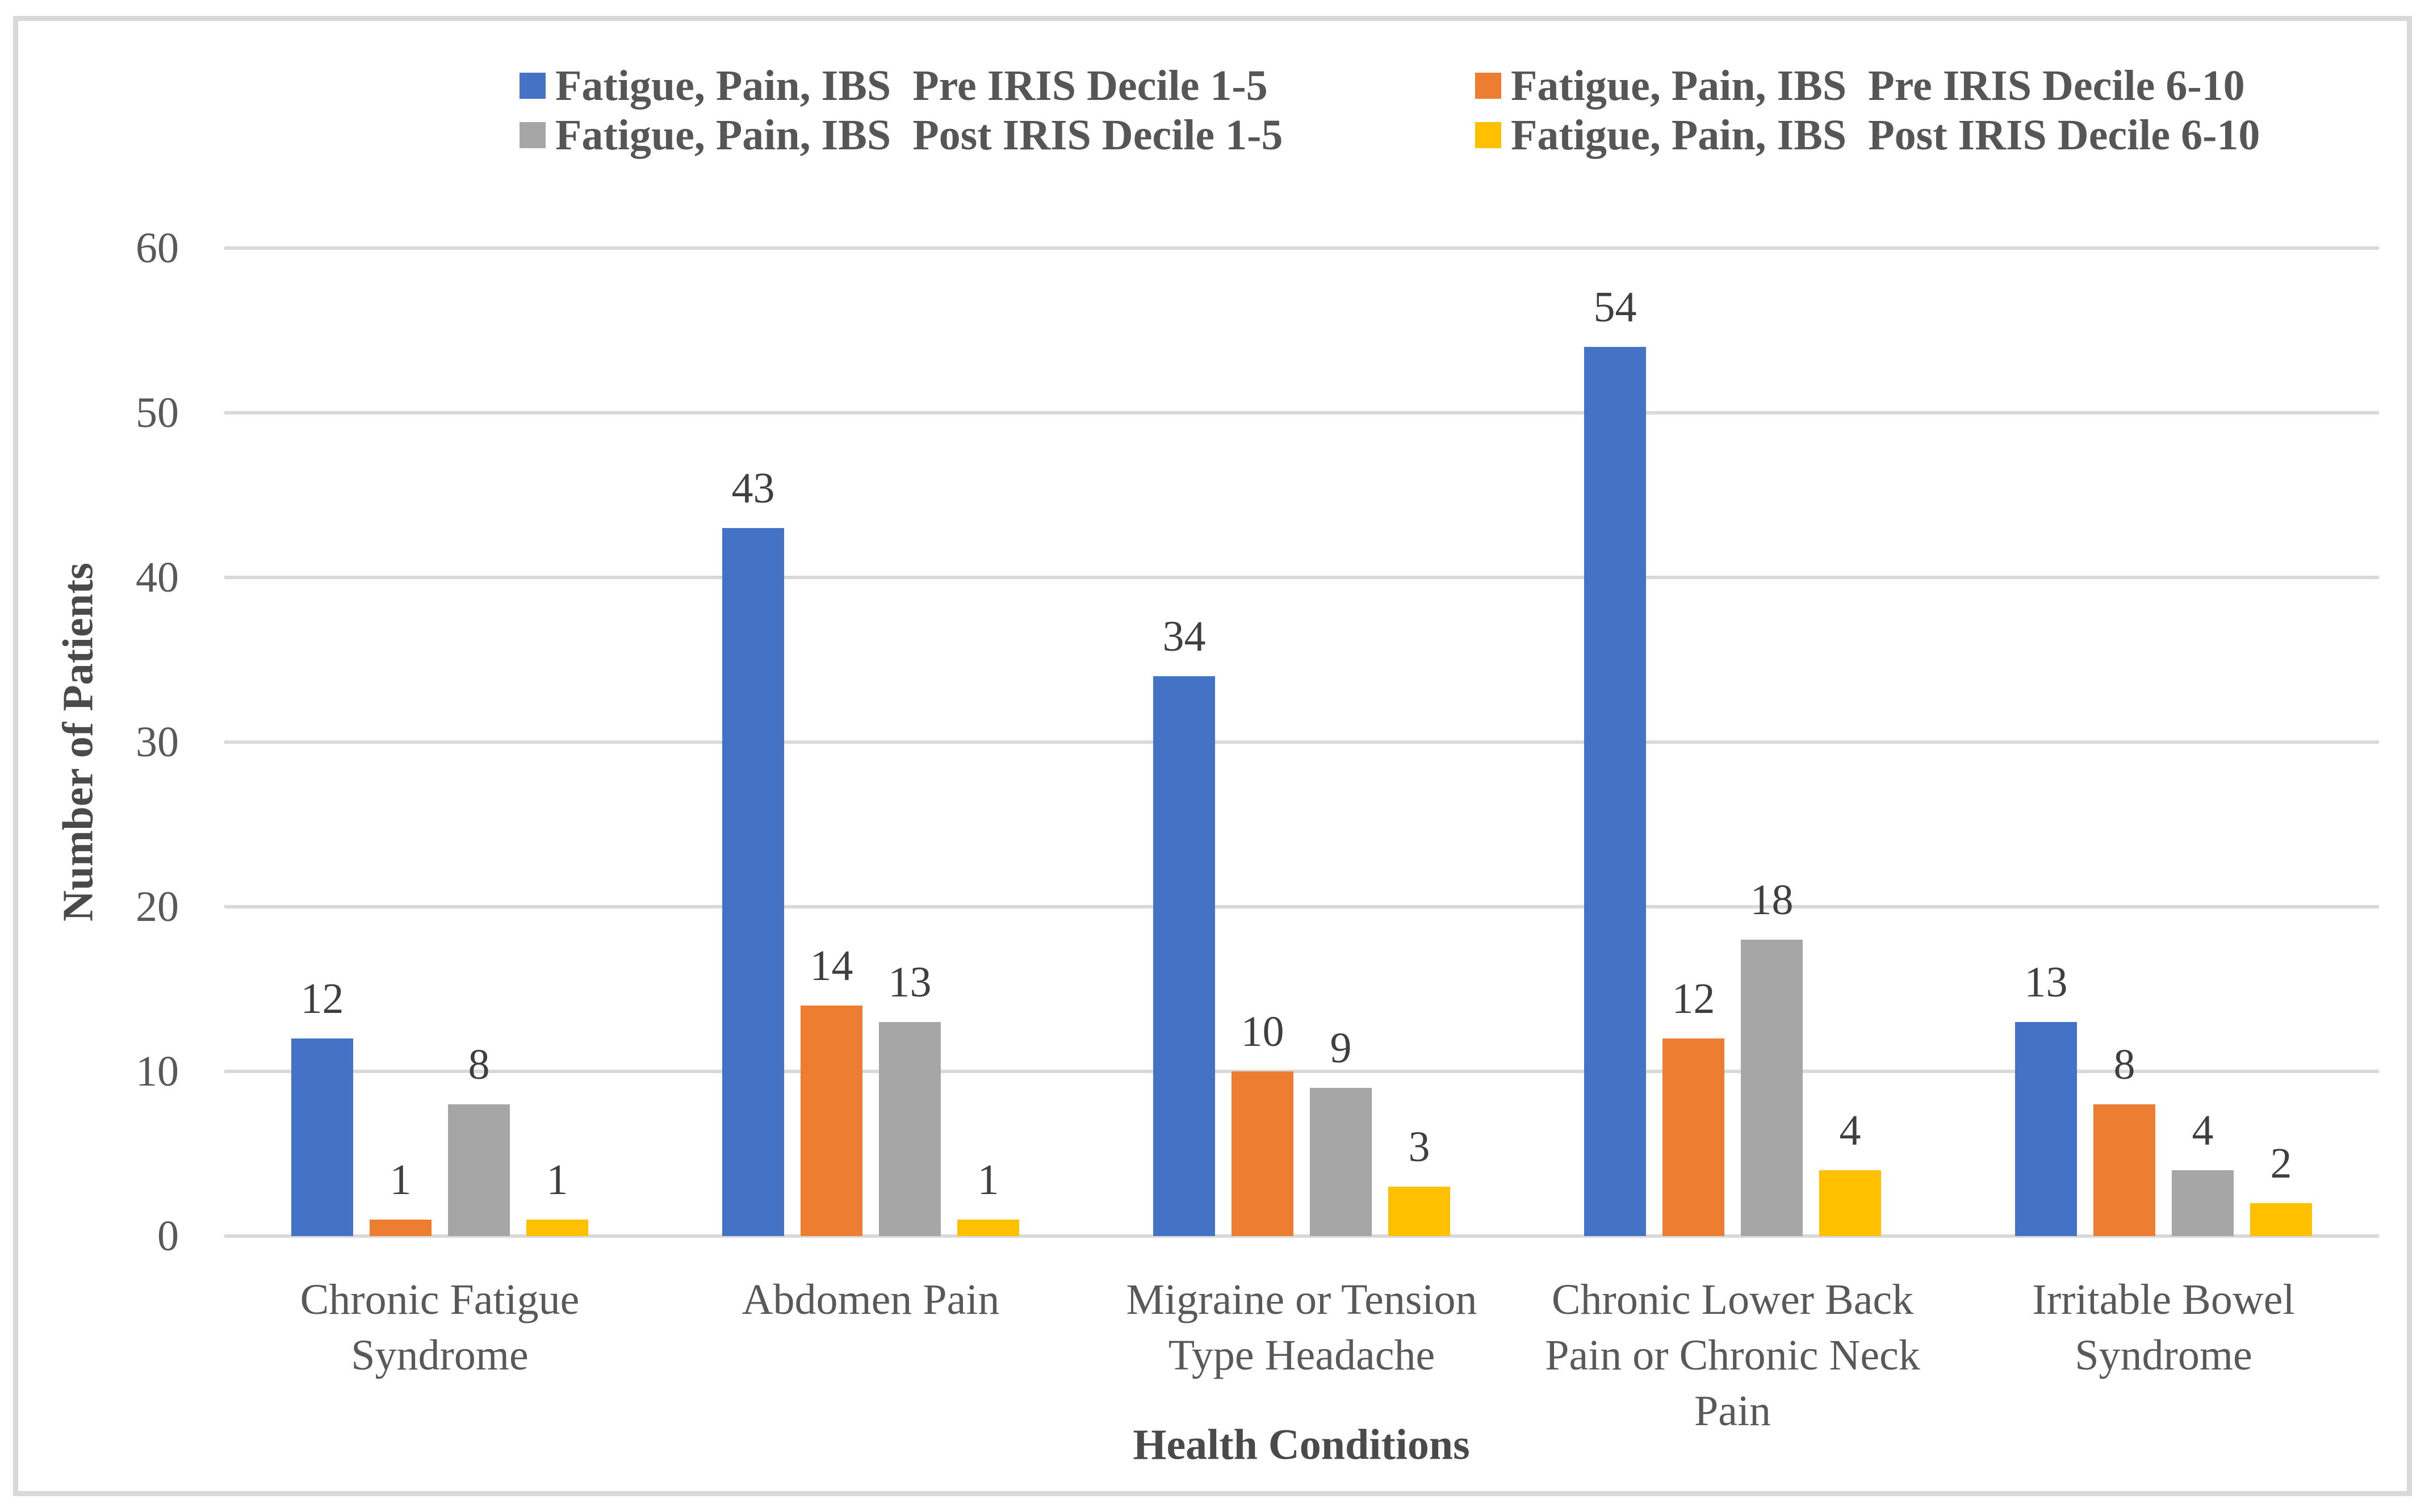 This screenshot has height=1512, width=2425. What do you see at coordinates (1341, 1048) in the screenshot?
I see `bar-value-label: 9` at bounding box center [1341, 1048].